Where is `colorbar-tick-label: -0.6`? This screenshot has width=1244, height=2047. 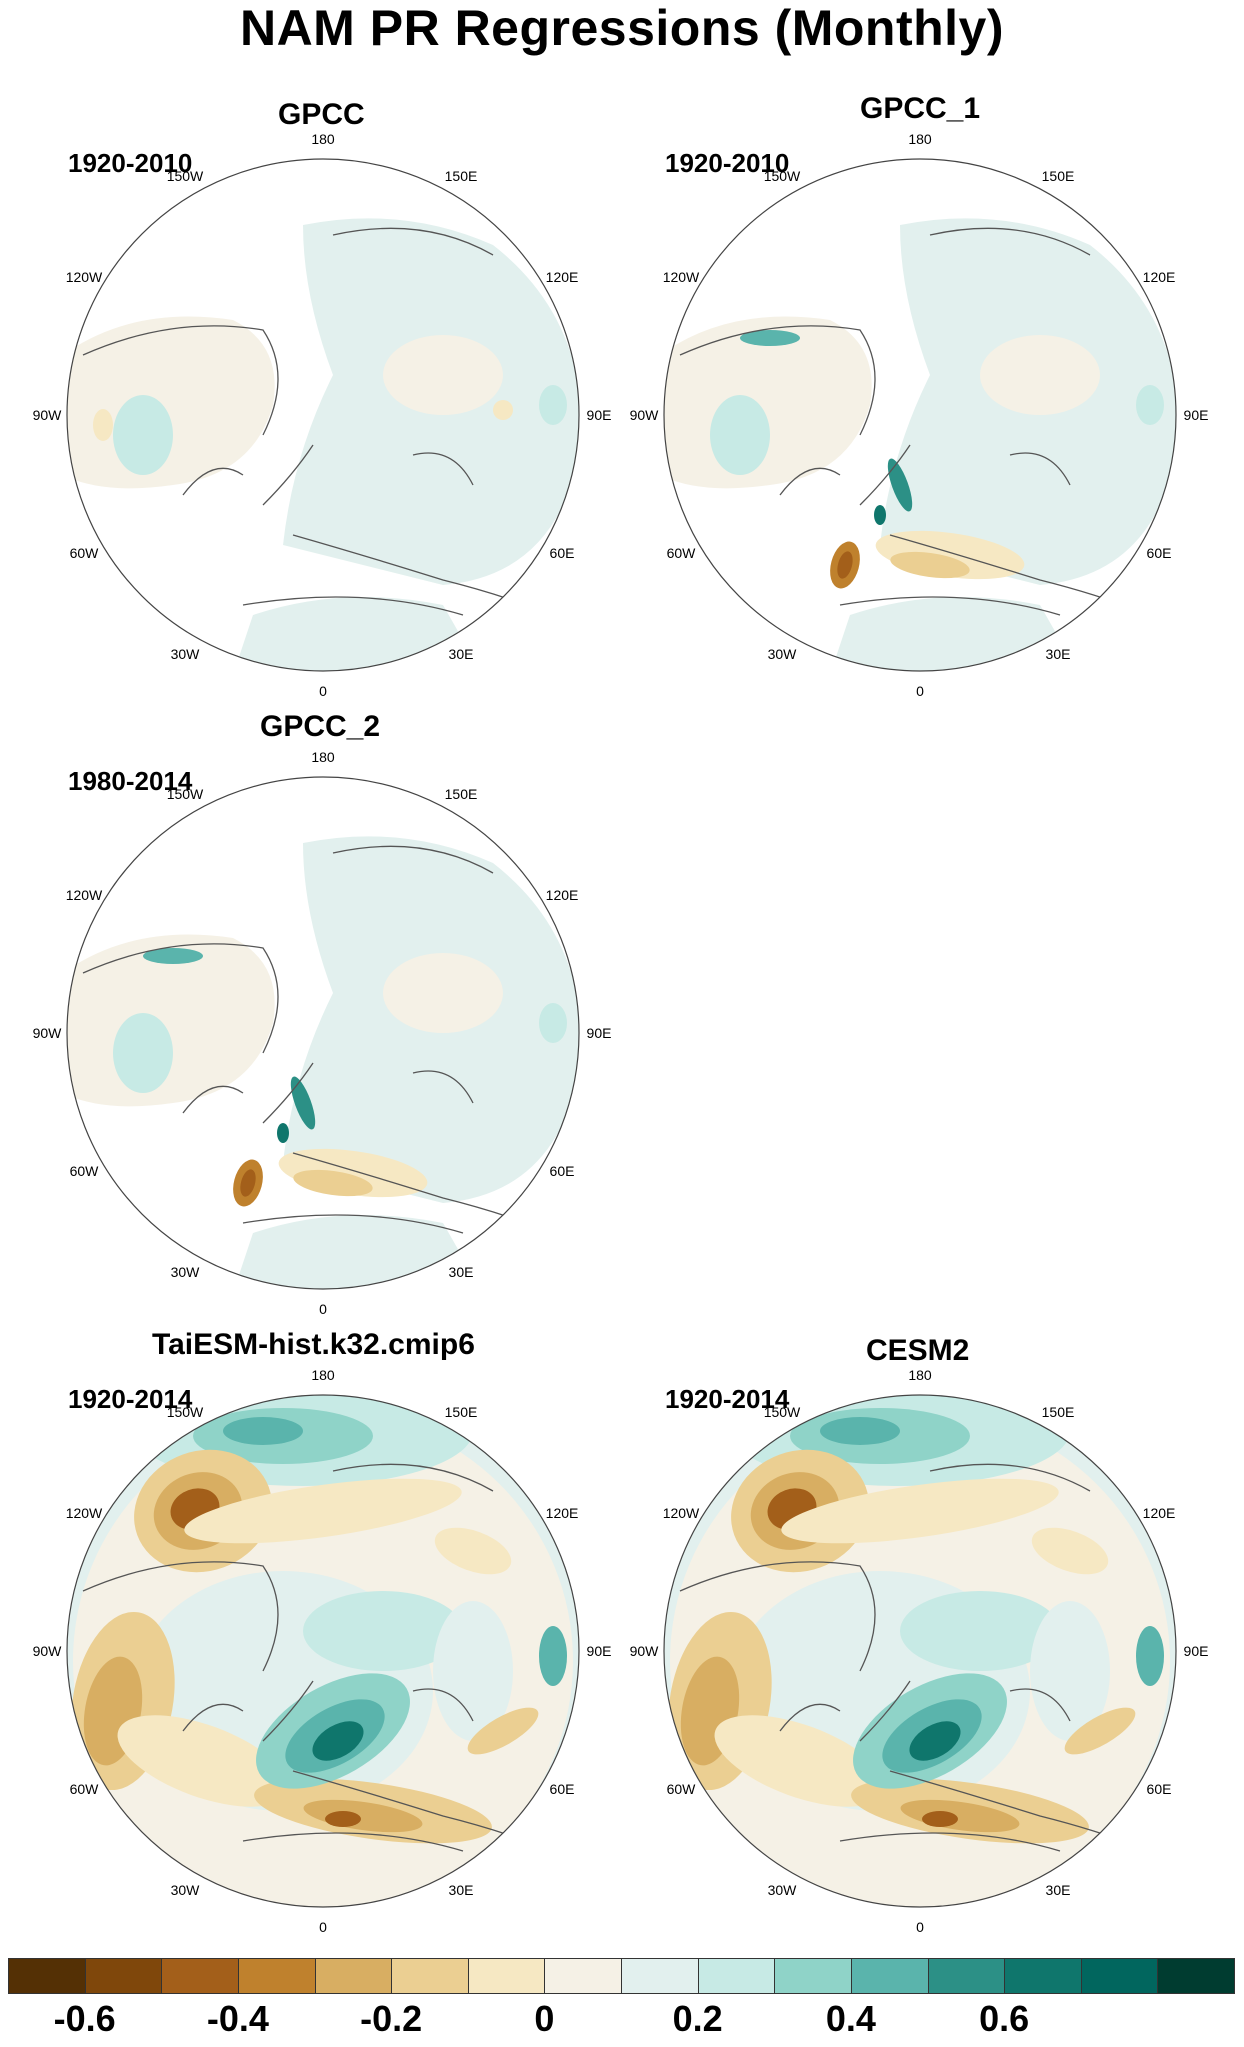
colorbar-tick-label: -0.6 is located at coordinates (84, 2018).